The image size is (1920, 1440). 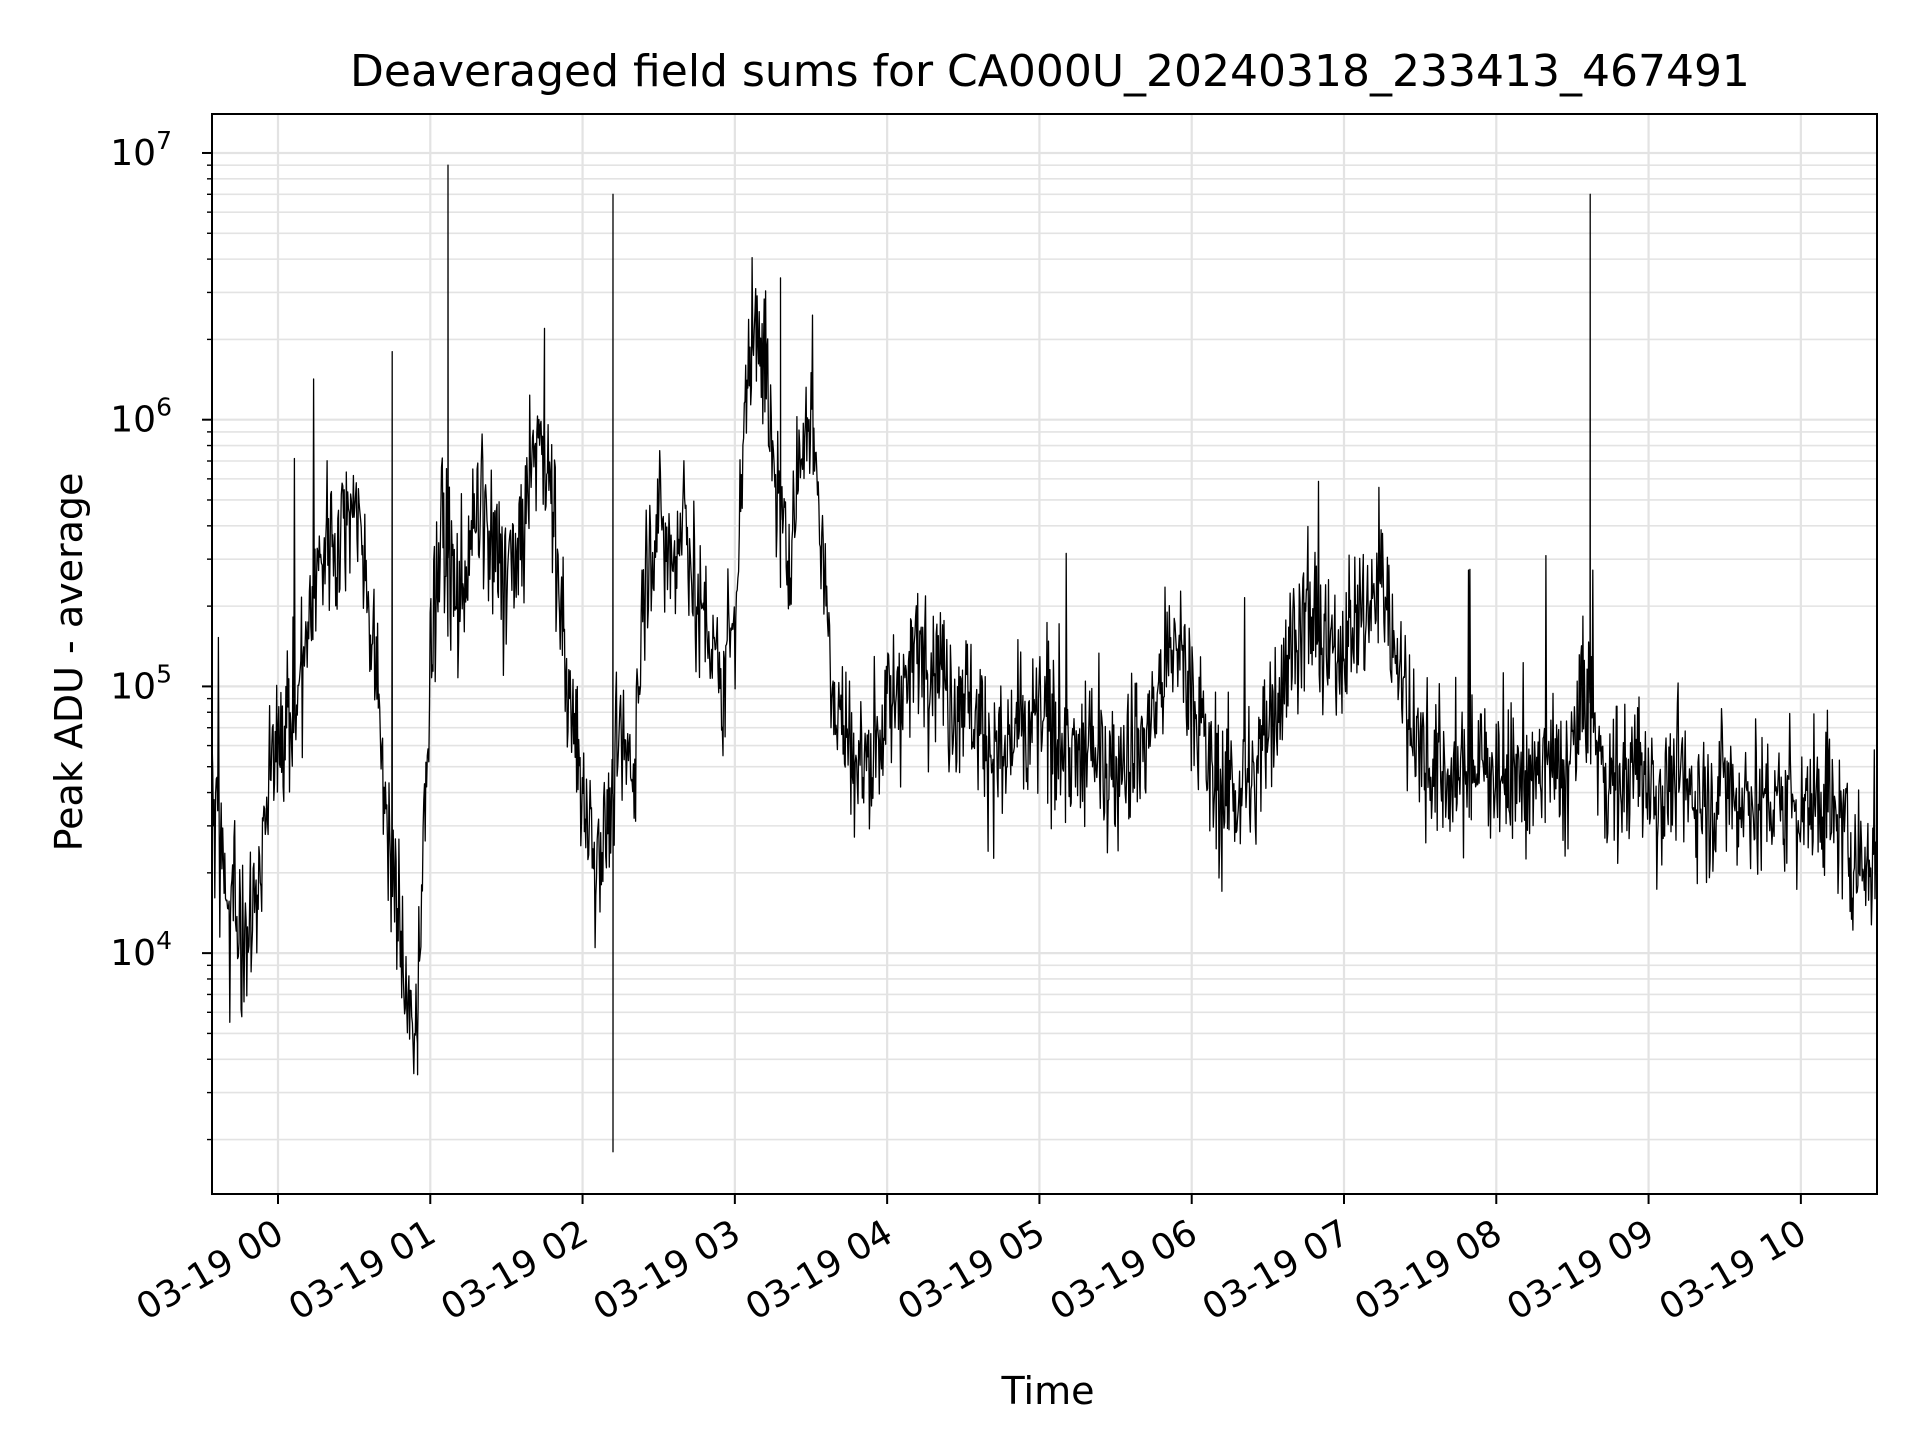 I want to click on y-tick-label-exponent: 5, so click(x=164, y=673).